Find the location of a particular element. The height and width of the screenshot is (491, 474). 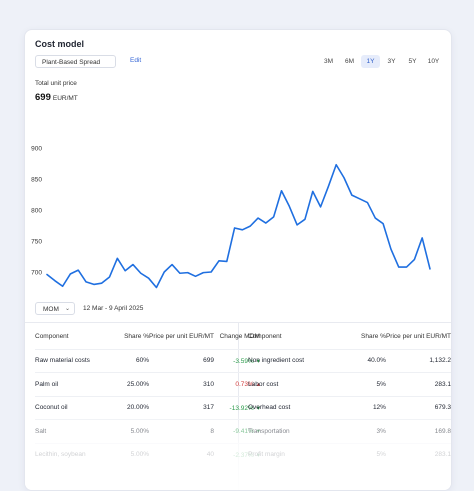

table-row: Overhead cost 12% 679.3 is located at coordinates (349, 407).